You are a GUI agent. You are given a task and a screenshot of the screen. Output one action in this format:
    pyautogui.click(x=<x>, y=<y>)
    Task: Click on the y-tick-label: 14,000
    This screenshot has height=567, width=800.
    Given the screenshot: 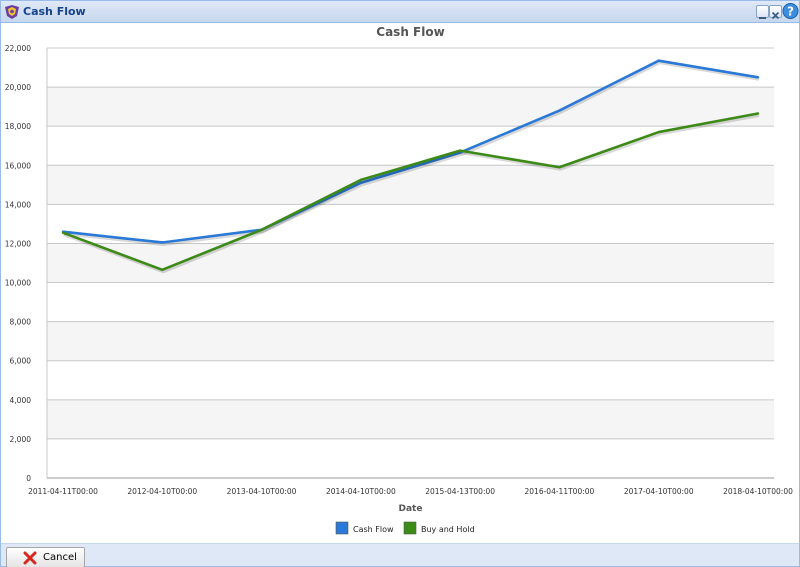 What is the action you would take?
    pyautogui.click(x=18, y=204)
    